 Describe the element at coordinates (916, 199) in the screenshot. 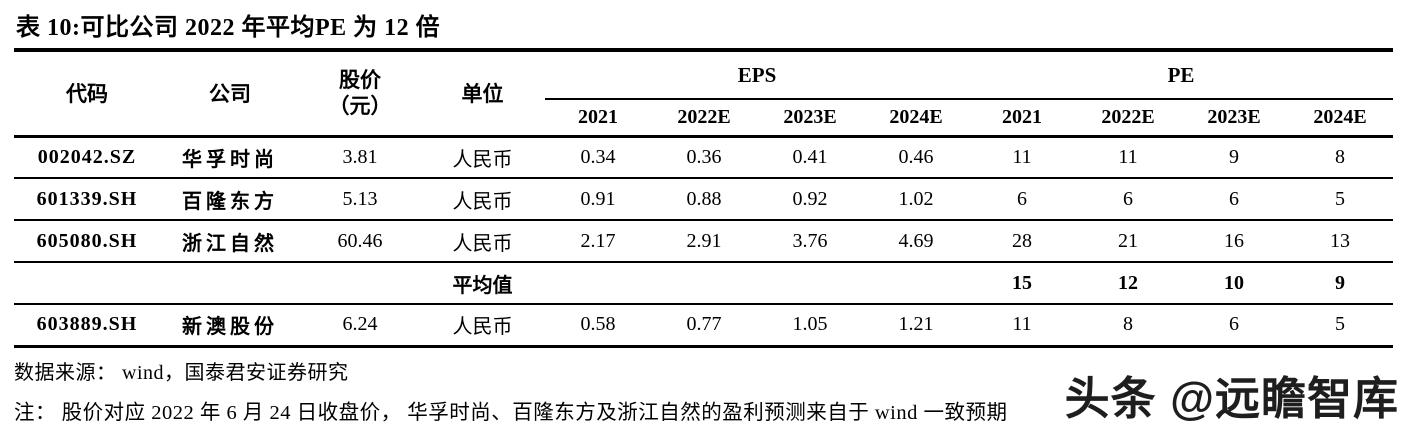

I see `cell-eps-2024e: 1.02` at that location.